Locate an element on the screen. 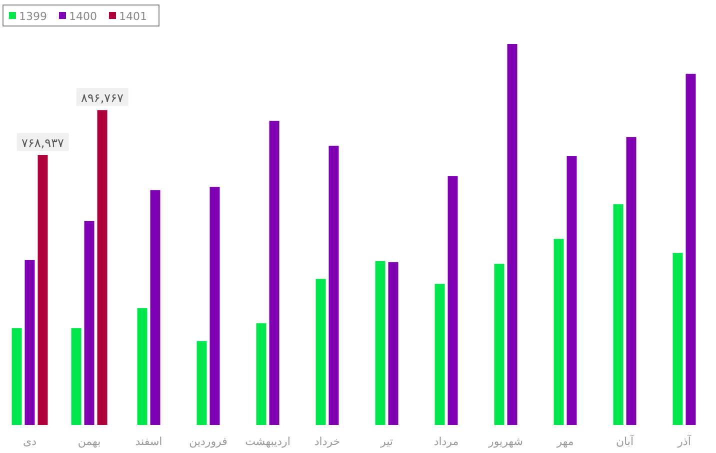  x-tick-label: آبان is located at coordinates (625, 441).